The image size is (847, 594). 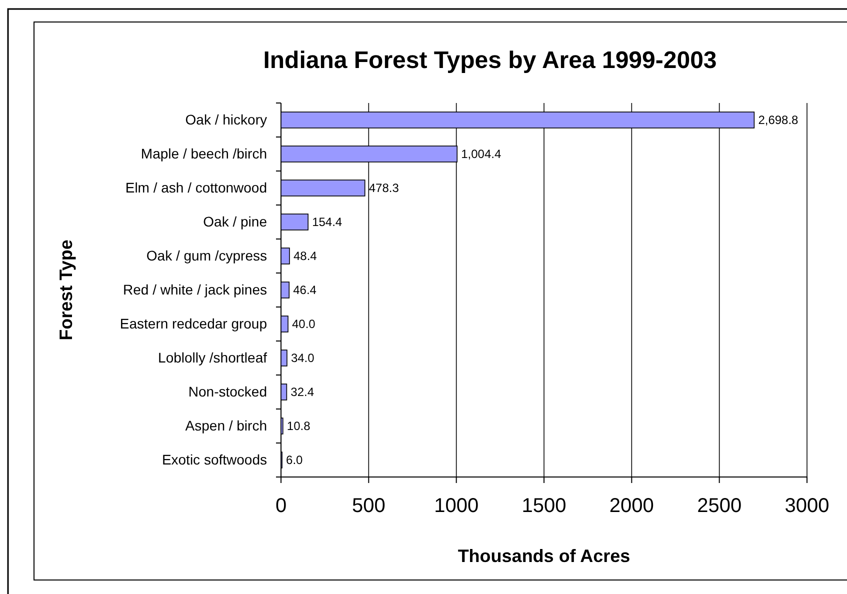 What do you see at coordinates (226, 425) in the screenshot?
I see `y-tick-label: Aspen / birch` at bounding box center [226, 425].